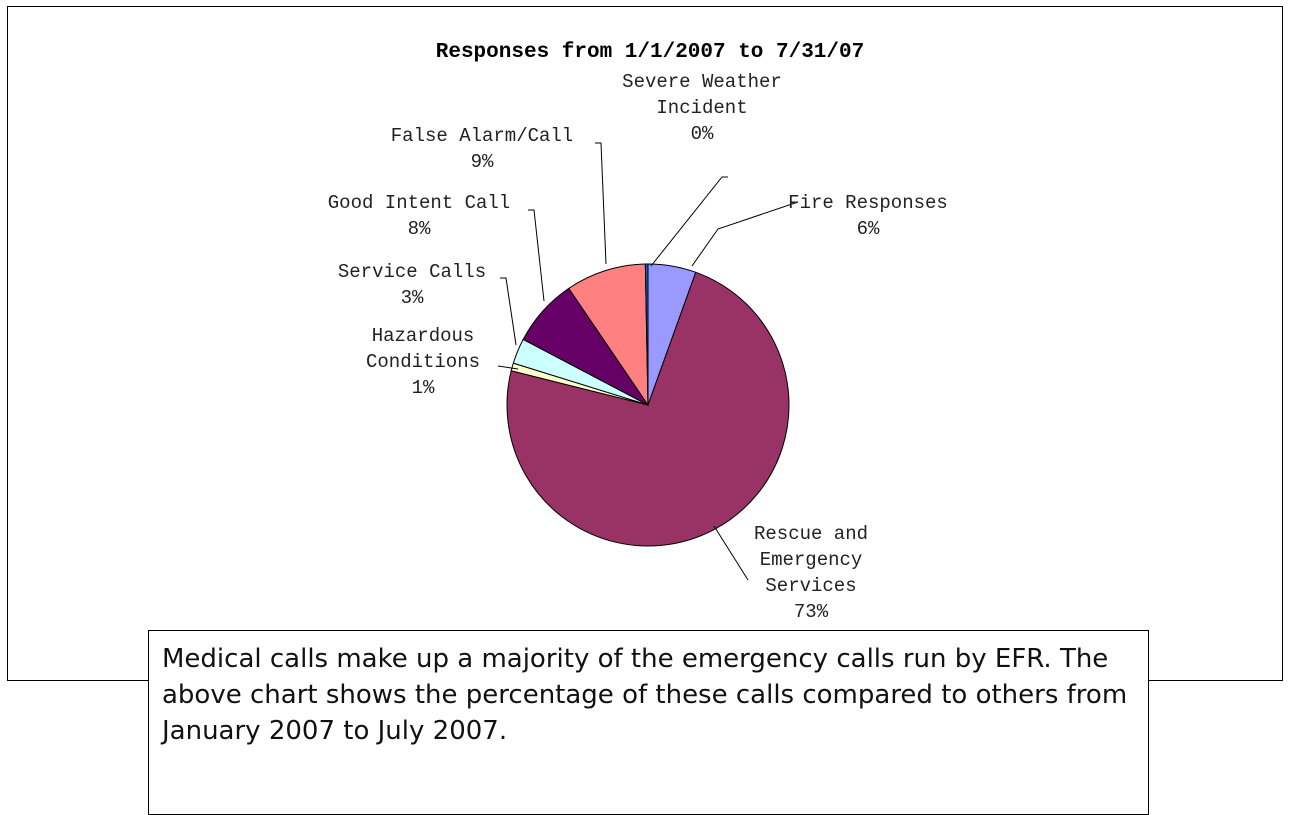  I want to click on slice-label: Service Calls 3%, so click(412, 285).